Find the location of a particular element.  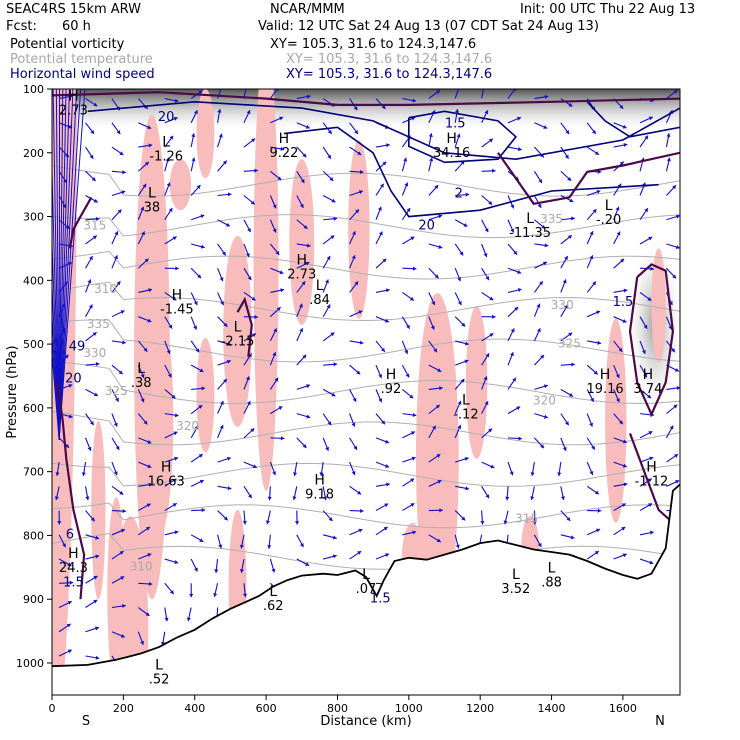

negative-pv-region is located at coordinates (98, 510).